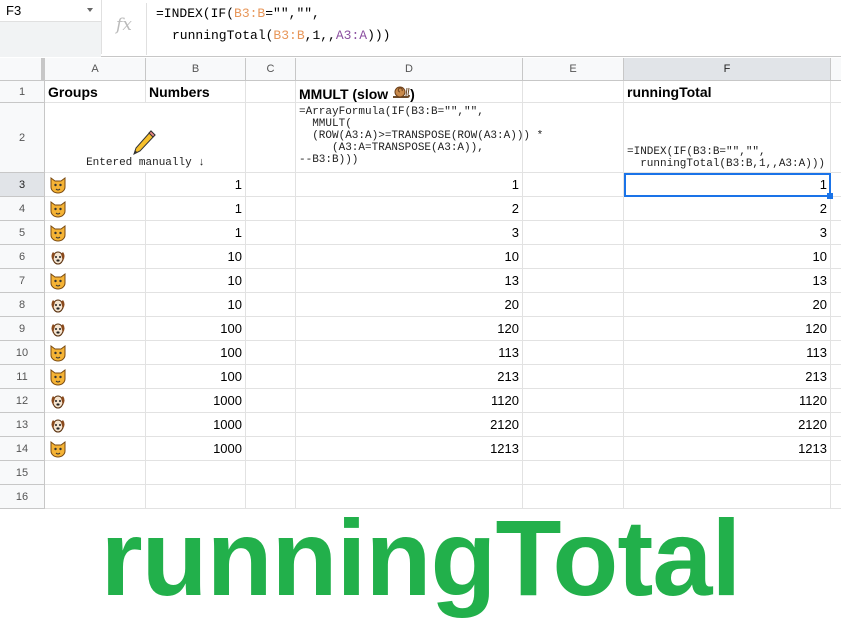  What do you see at coordinates (196, 449) in the screenshot?
I see `cell-B14: 1000` at bounding box center [196, 449].